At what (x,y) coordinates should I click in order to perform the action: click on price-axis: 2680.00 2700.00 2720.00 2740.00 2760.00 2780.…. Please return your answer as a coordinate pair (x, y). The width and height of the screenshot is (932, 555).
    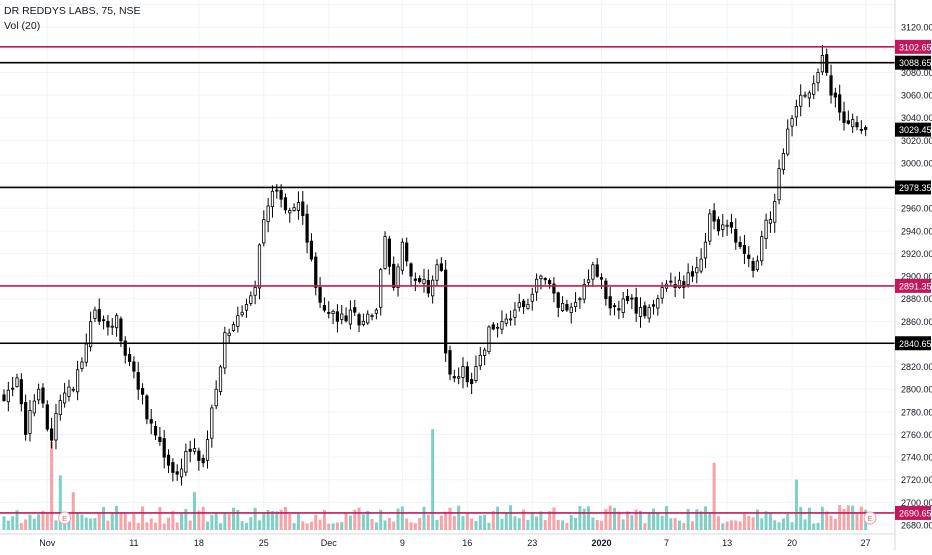
    Looking at the image, I should click on (913, 275).